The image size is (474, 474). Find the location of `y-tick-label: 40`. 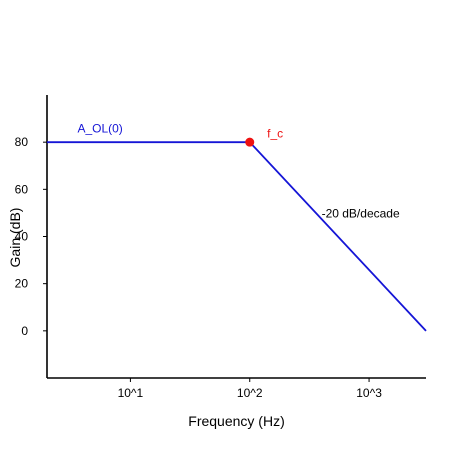

y-tick-label: 40 is located at coordinates (22, 237).